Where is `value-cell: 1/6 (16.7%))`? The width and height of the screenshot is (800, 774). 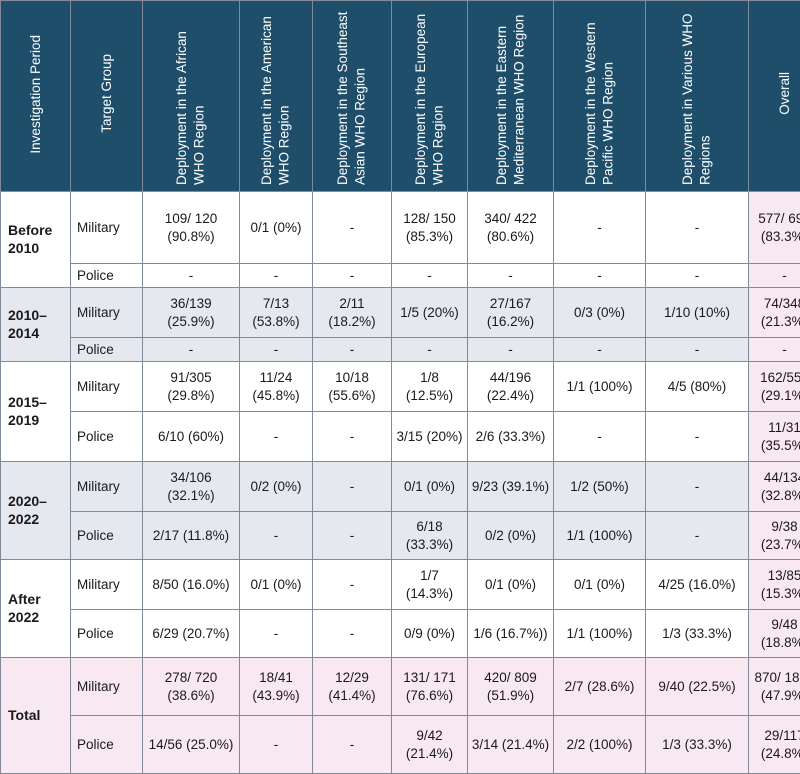
value-cell: 1/6 (16.7%)) is located at coordinates (511, 634).